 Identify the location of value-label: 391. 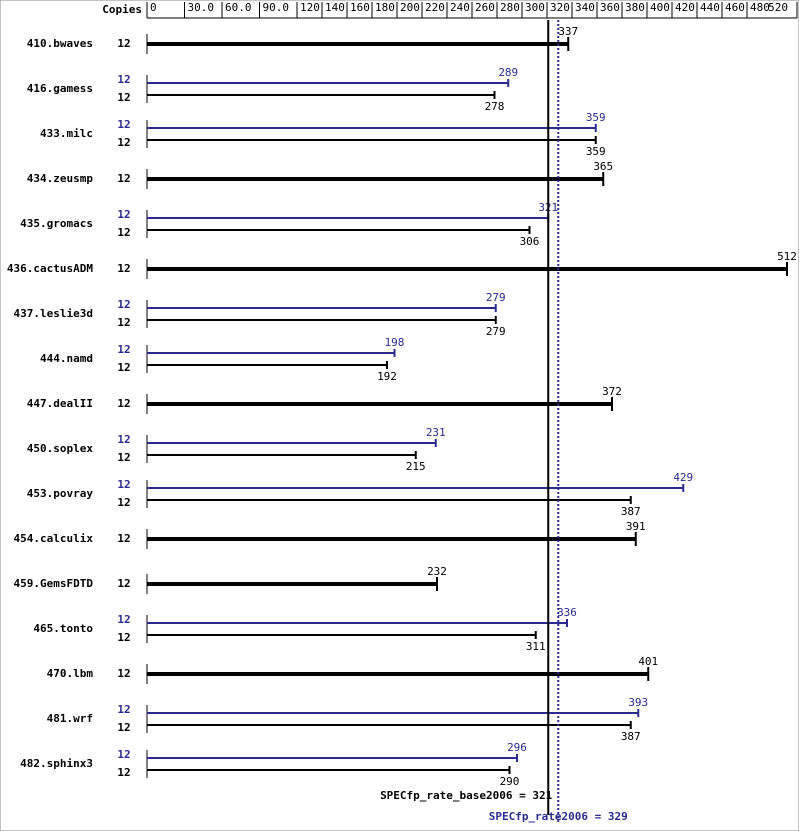
(636, 526).